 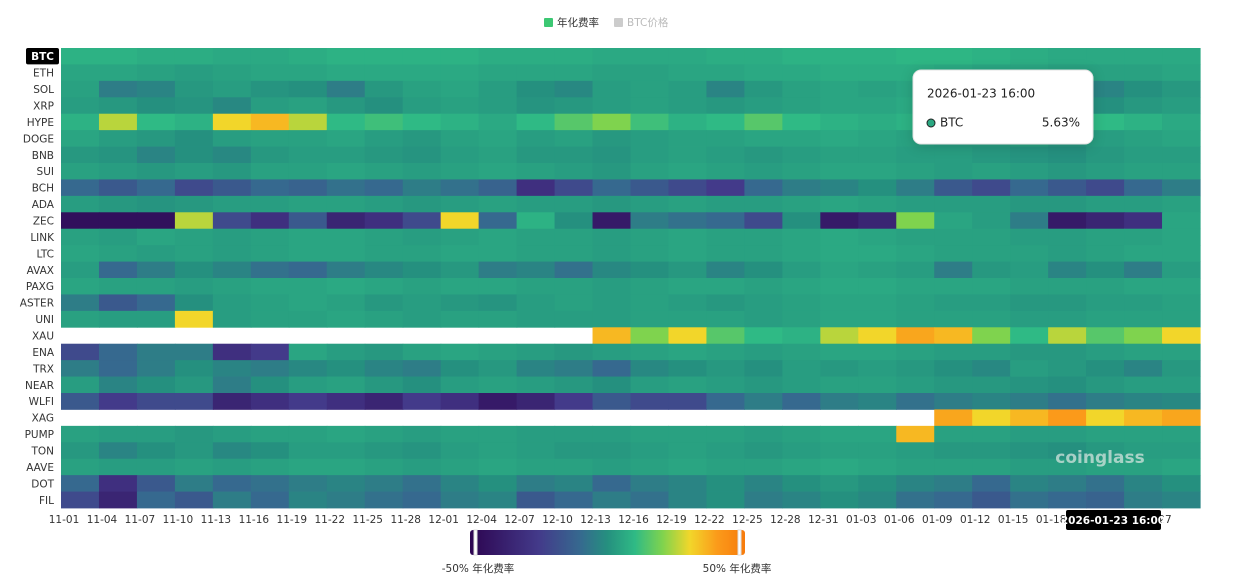 What do you see at coordinates (40, 468) in the screenshot?
I see `row-label: AAVE` at bounding box center [40, 468].